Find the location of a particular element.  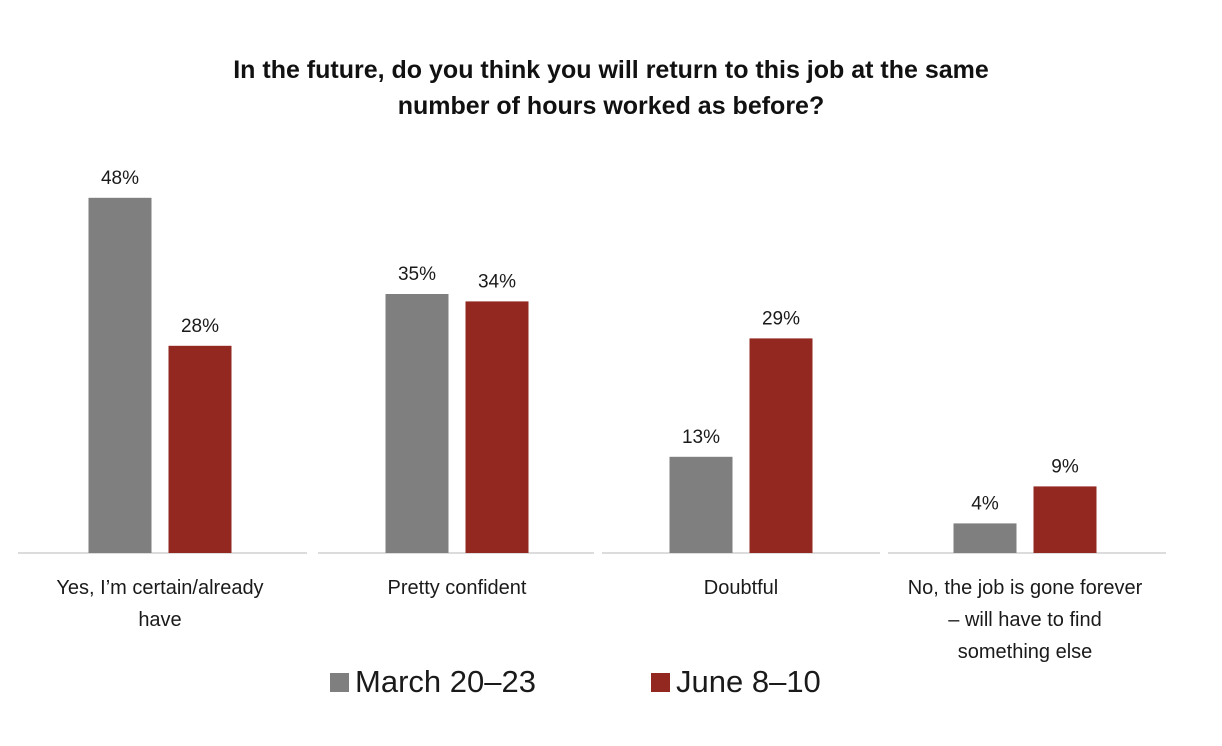

category-label-2: Doubtful is located at coordinates (741, 588).